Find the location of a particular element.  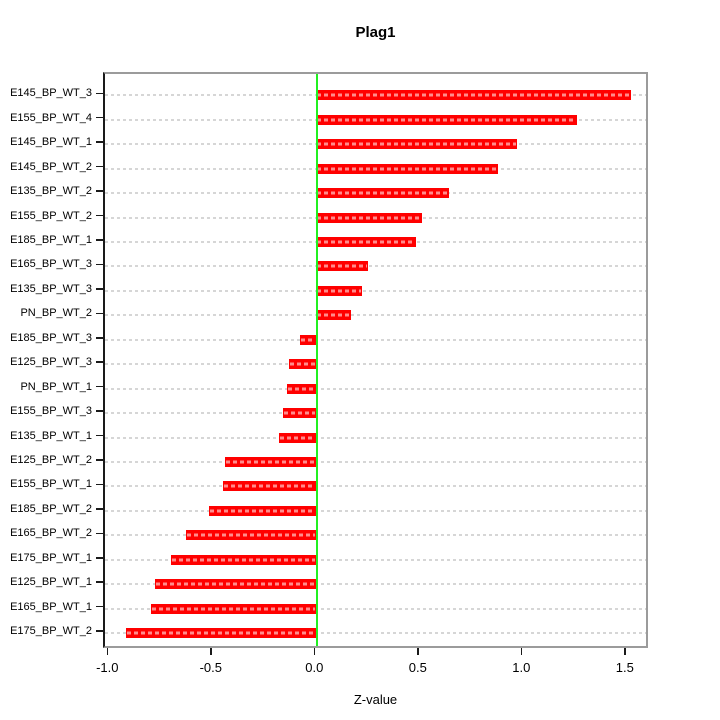

x-axis-tick-label: 1.0 is located at coordinates (521, 667).